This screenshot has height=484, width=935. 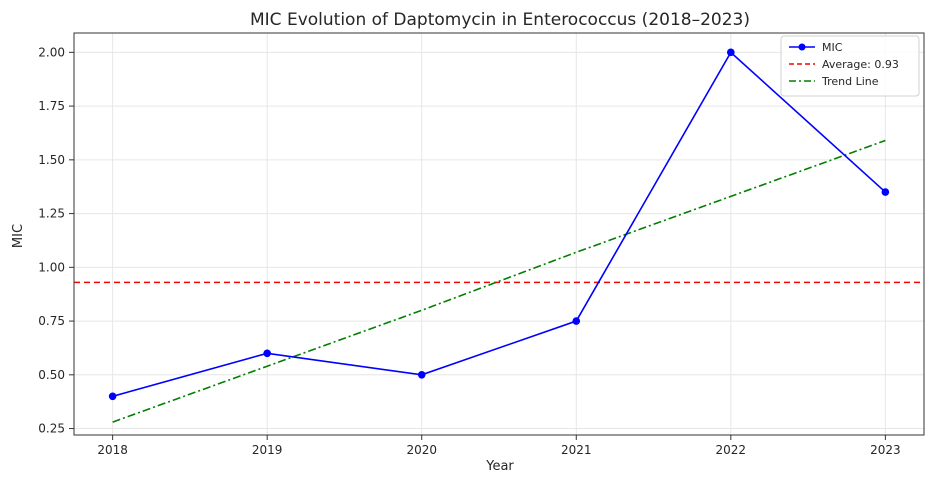 I want to click on y-tick-label: 1.25, so click(x=51, y=214).